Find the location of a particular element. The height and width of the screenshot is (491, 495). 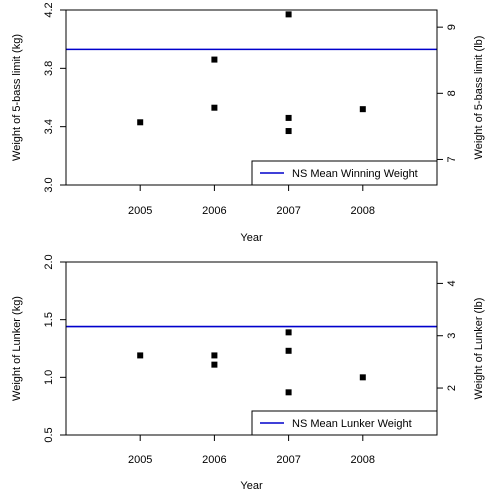

y-tick-label: 3.4 is located at coordinates (49, 126).